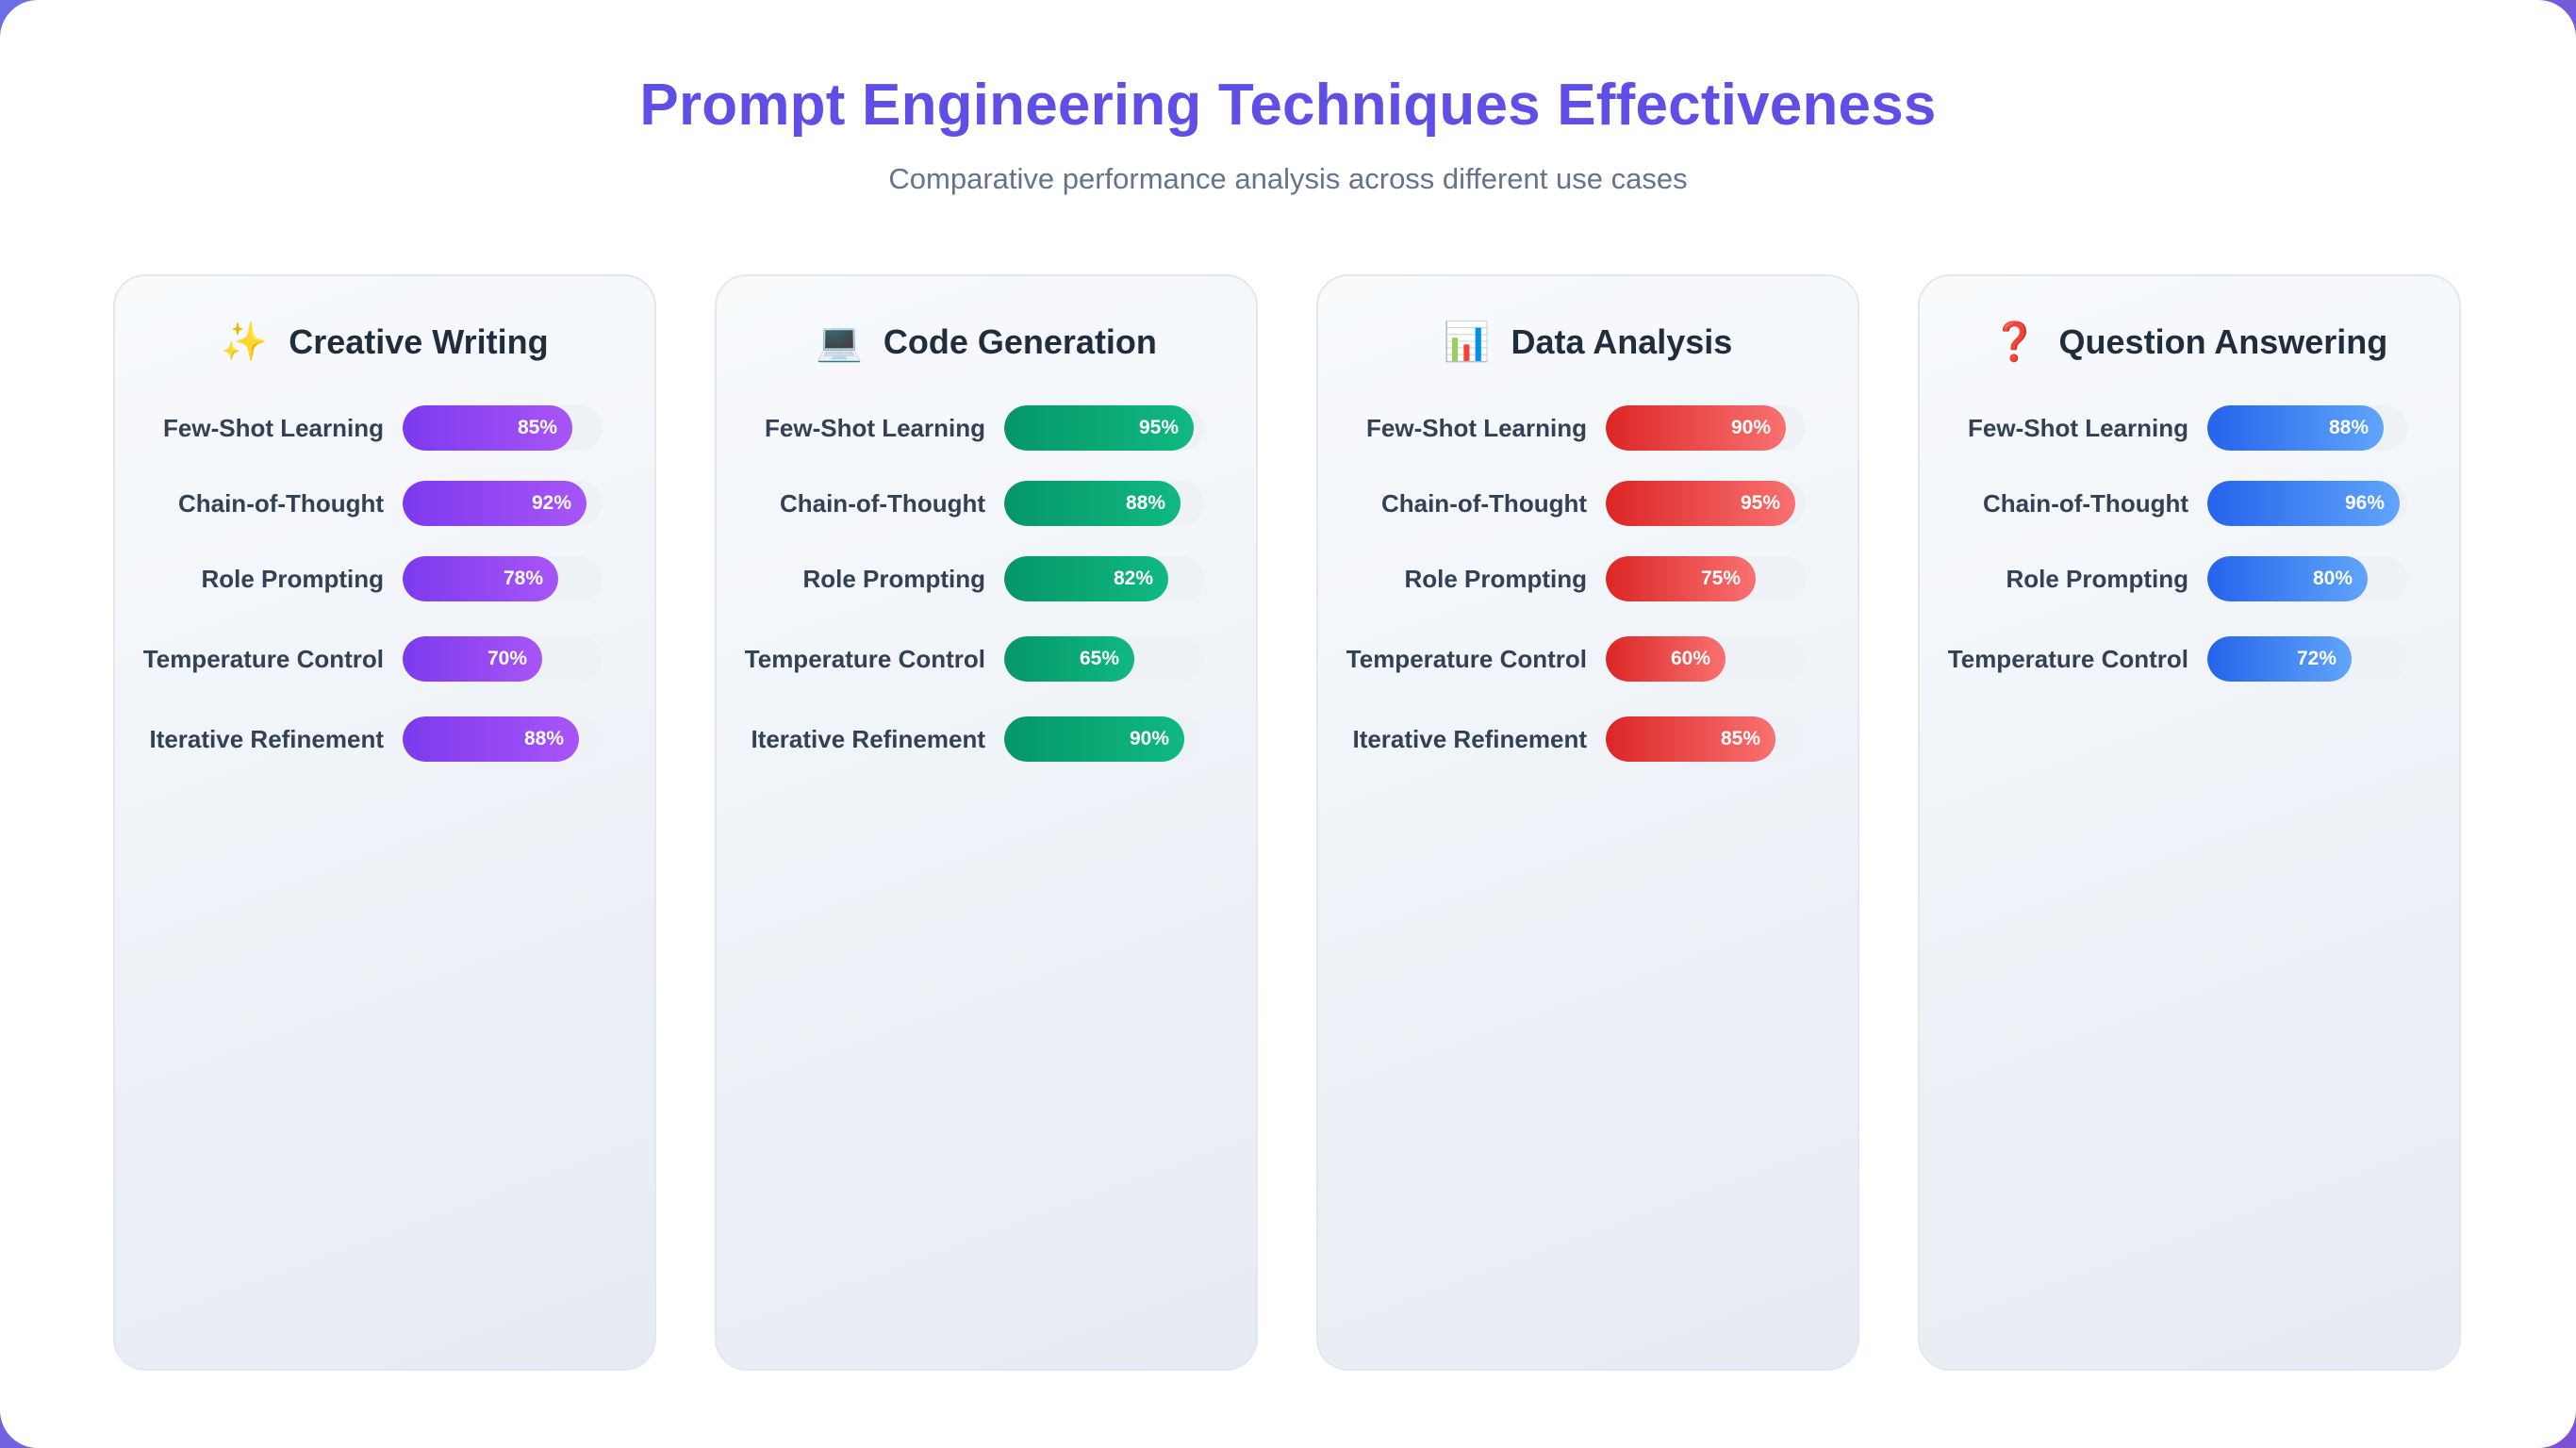  What do you see at coordinates (1588, 658) in the screenshot?
I see `bar-row: Temperature Control 60%` at bounding box center [1588, 658].